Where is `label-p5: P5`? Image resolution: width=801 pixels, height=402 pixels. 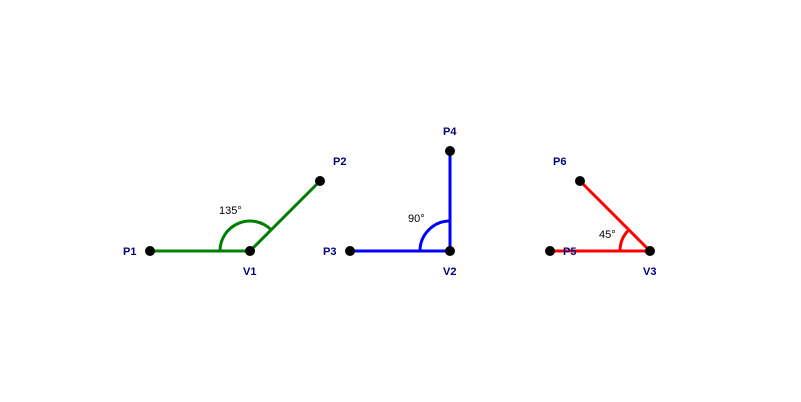 label-p5: P5 is located at coordinates (569, 252).